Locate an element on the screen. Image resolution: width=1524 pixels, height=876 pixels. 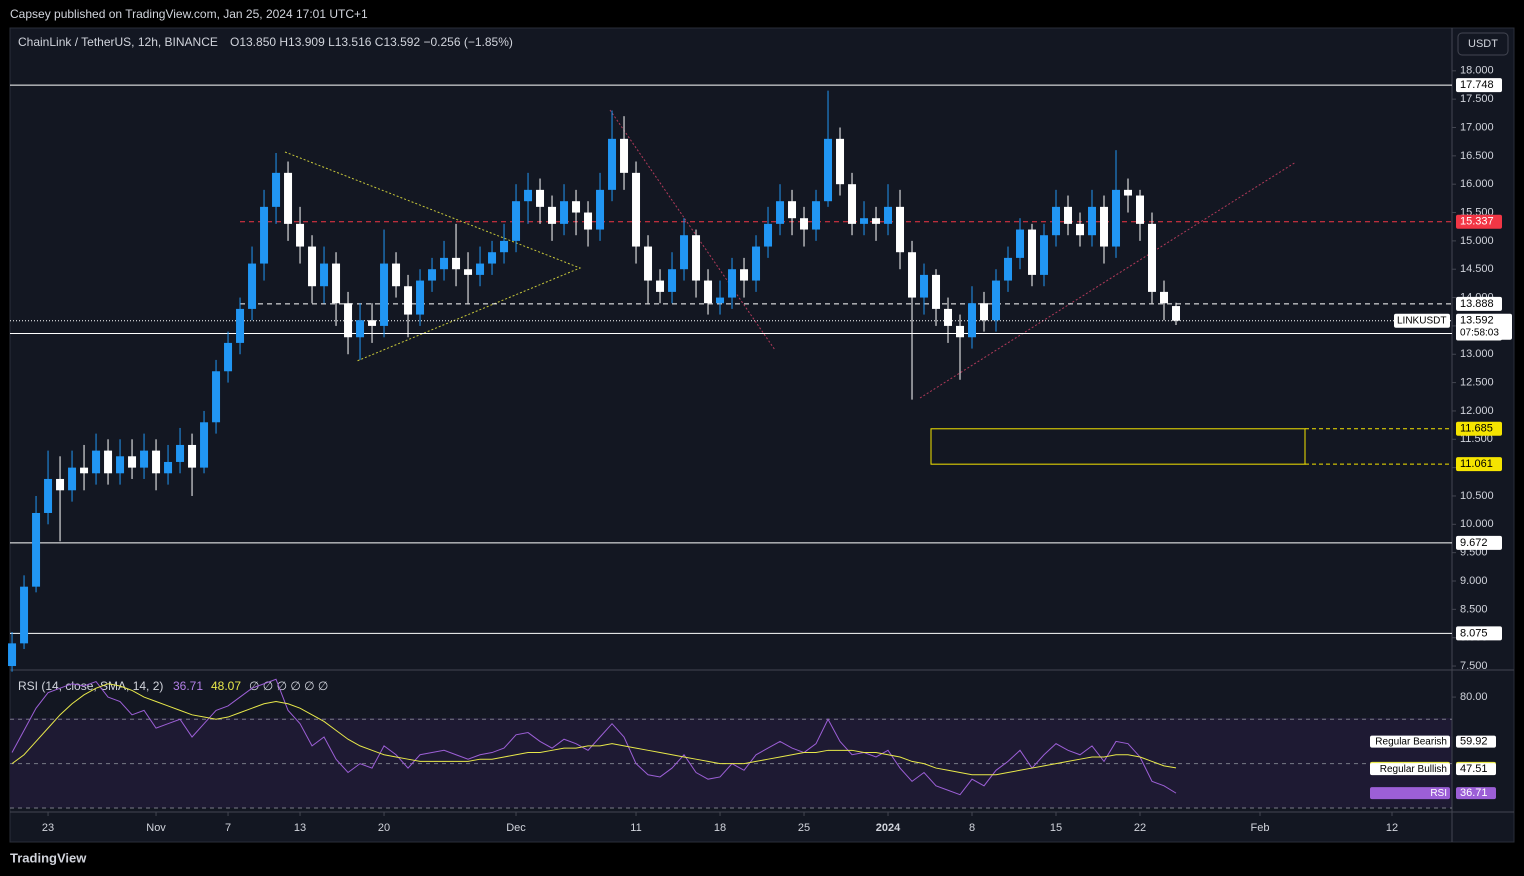
x-tick-label: 2024 is located at coordinates (888, 828).